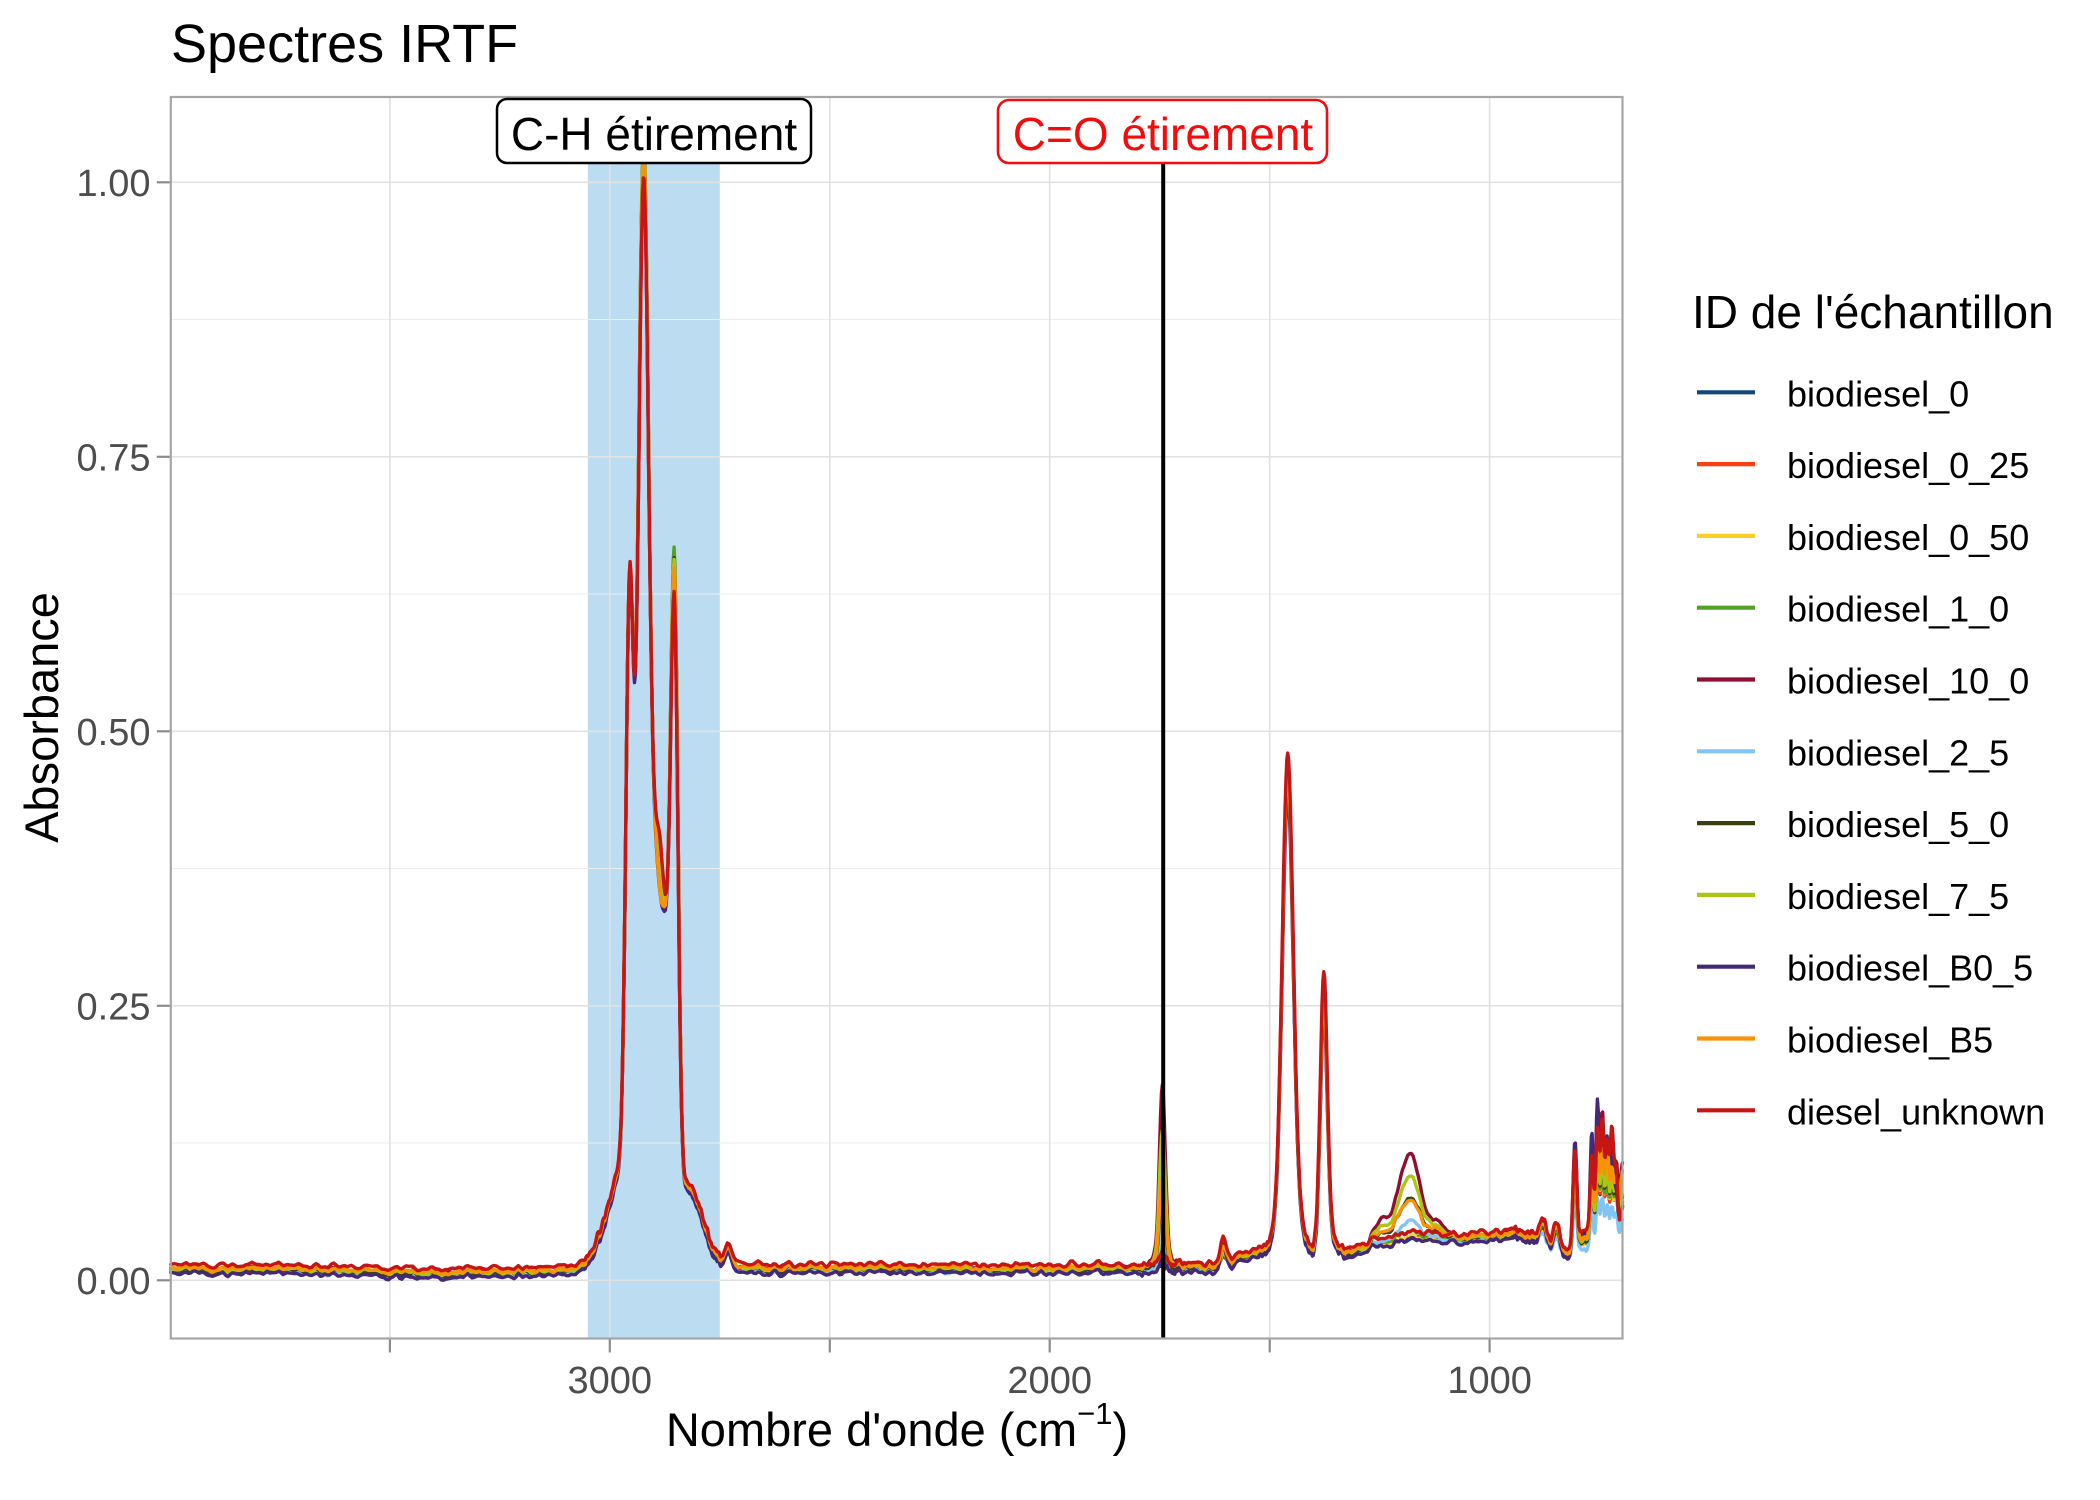  What do you see at coordinates (1910, 968) in the screenshot?
I see `svg-text: biodiesel_B0_5` at bounding box center [1910, 968].